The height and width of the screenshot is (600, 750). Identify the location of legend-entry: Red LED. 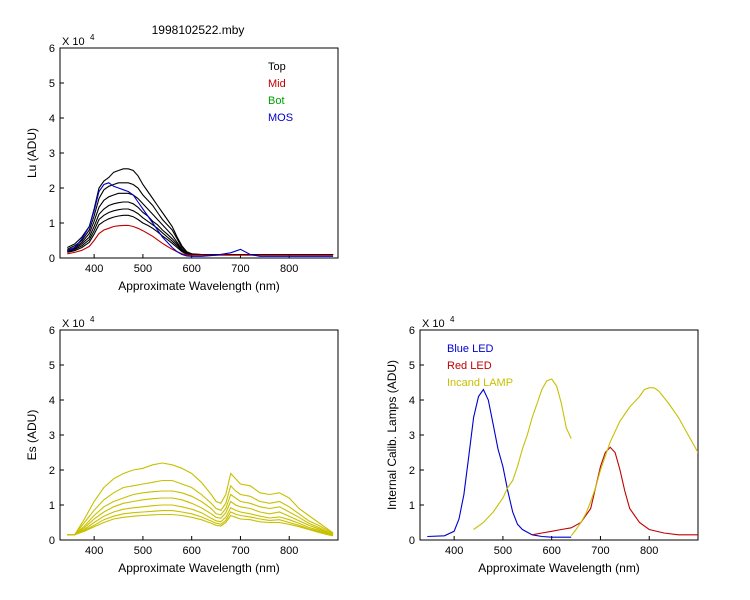
(469, 366).